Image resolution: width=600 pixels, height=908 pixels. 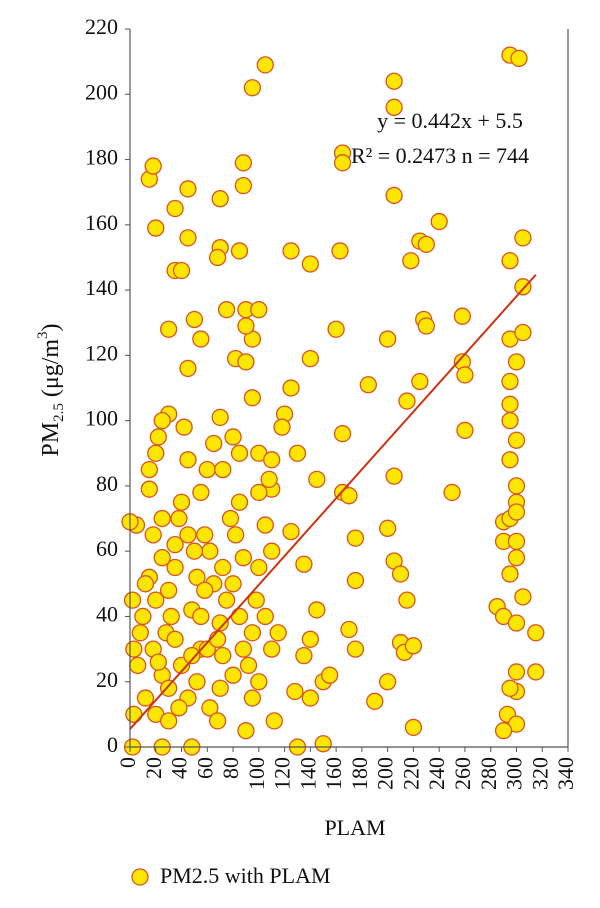 I want to click on x-tick-label: 0, so click(x=127, y=762).